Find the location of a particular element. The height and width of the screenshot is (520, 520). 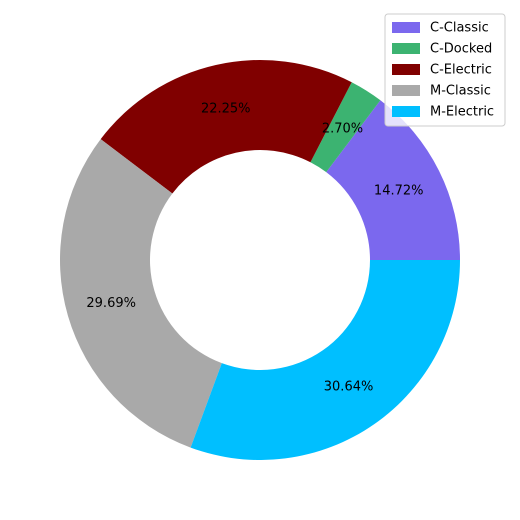

legend-label-c-classic: C-Classic is located at coordinates (459, 28).